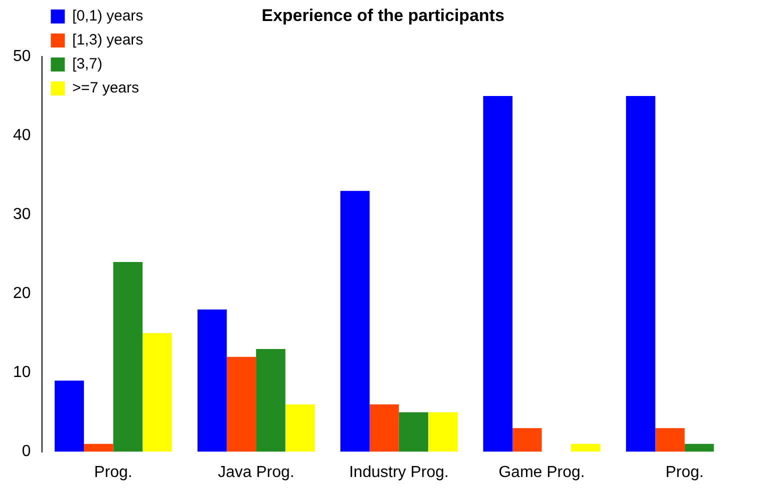  Describe the element at coordinates (108, 16) in the screenshot. I see `legend-label: [0,1) years` at that location.